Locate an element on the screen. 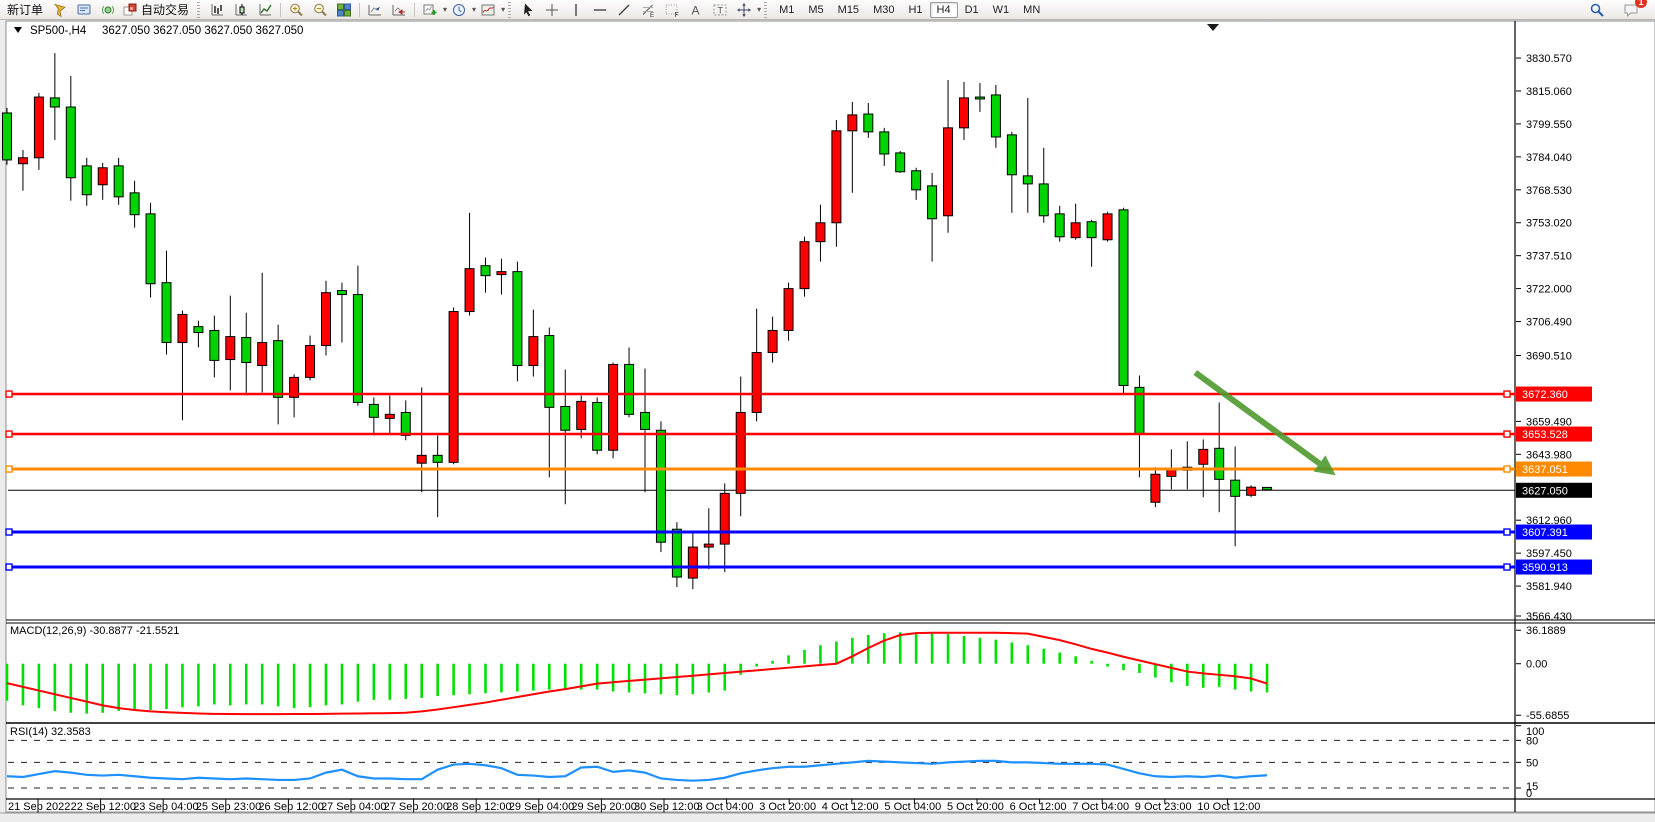 The image size is (1655, 822). timeframe-w1-button: W1 is located at coordinates (1001, 9).